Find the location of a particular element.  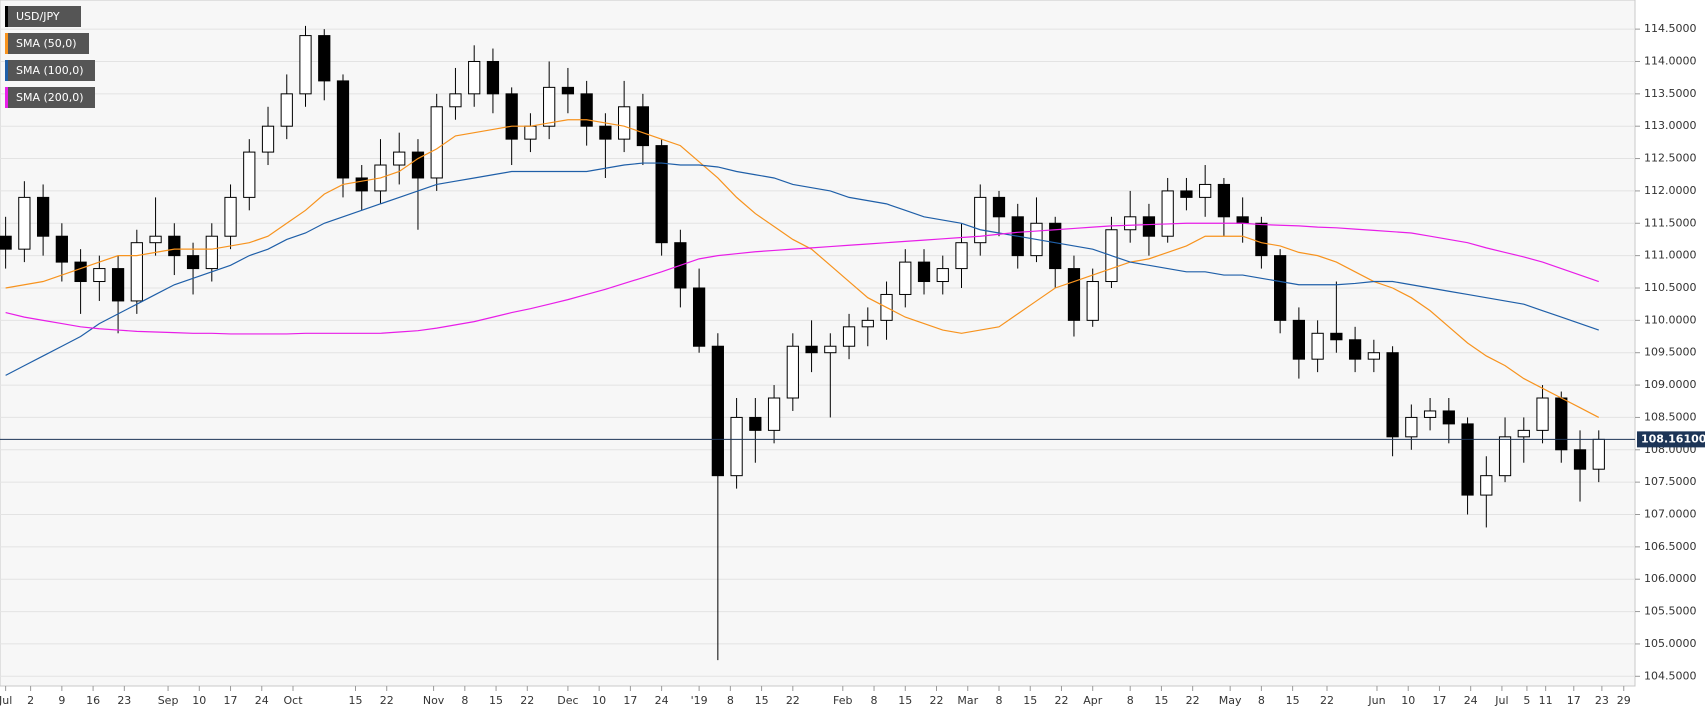

y-tick-label: 108.5000 is located at coordinates (1670, 416).